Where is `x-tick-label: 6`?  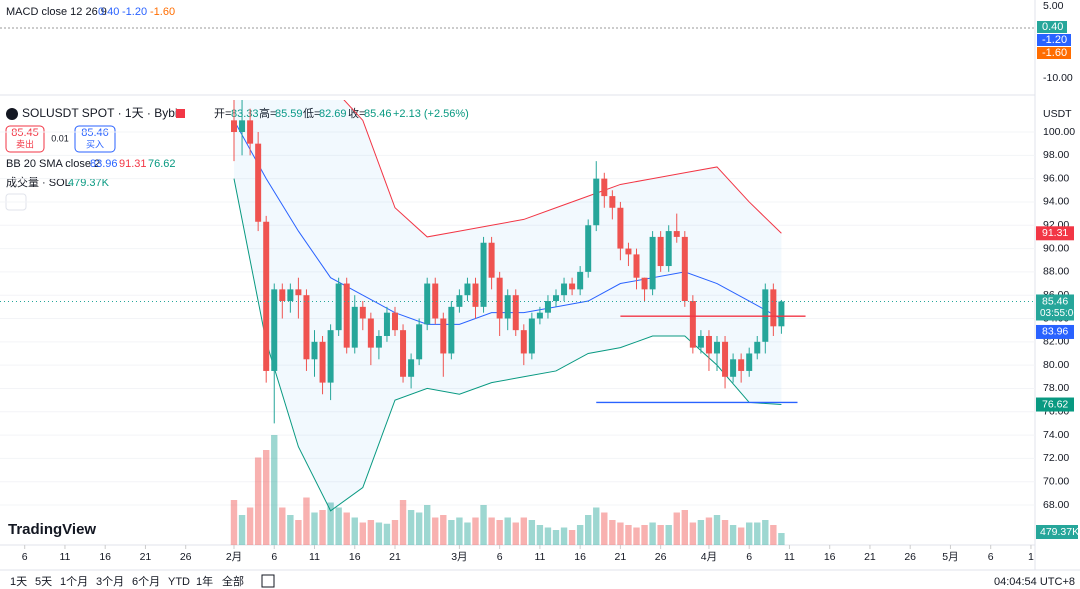
x-tick-label: 6 is located at coordinates (749, 557).